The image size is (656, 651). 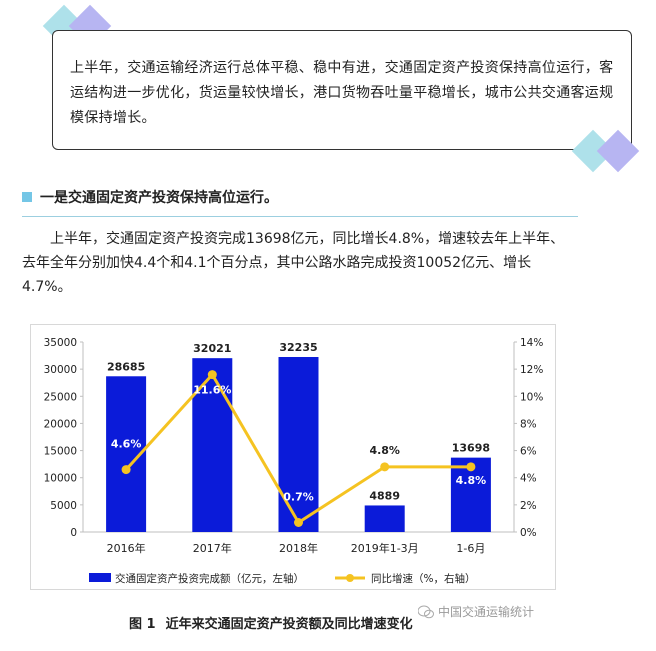 I want to click on heading-text: 一是交通固定资产投资保持高位运行。, so click(x=159, y=198).